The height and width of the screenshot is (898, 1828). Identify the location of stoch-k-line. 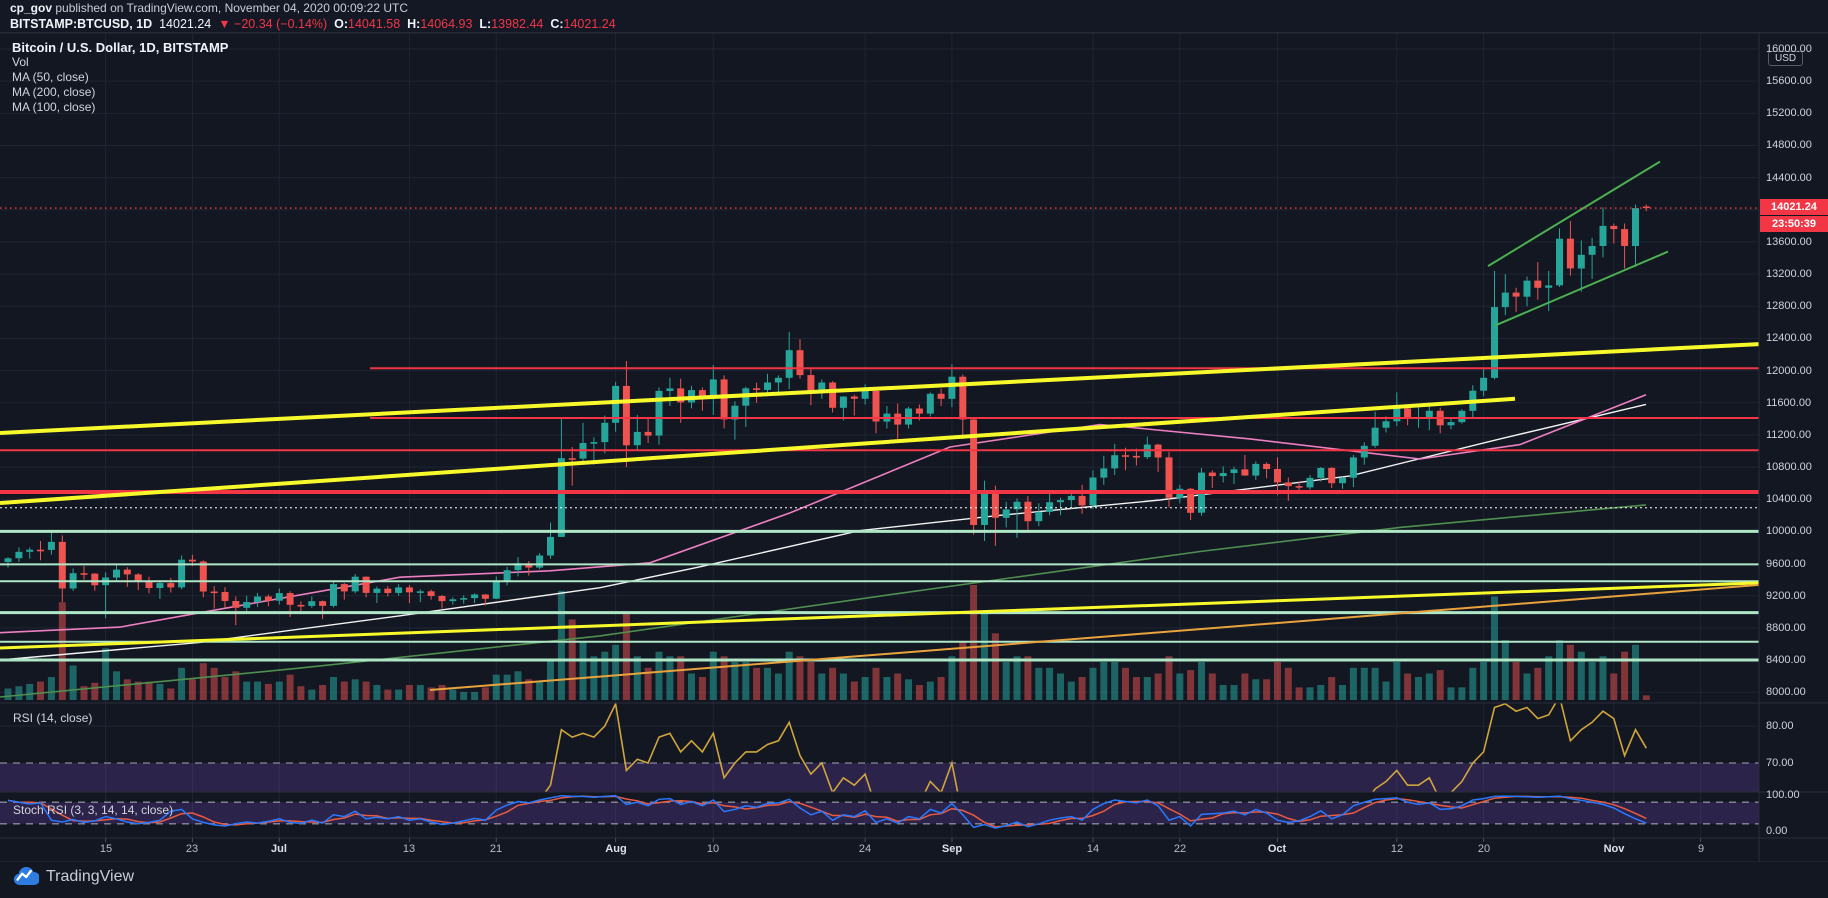
(827, 811).